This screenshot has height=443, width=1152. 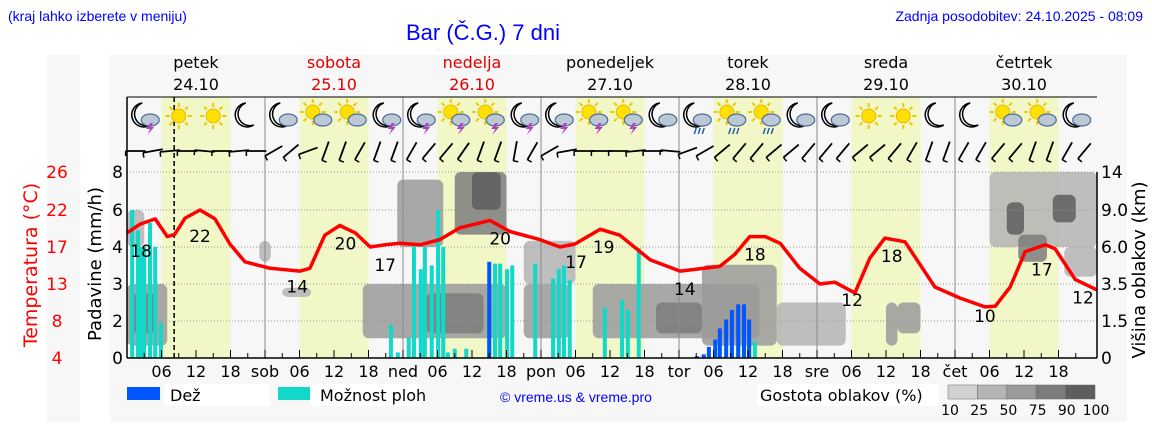 I want to click on sun-shape, so click(x=869, y=116).